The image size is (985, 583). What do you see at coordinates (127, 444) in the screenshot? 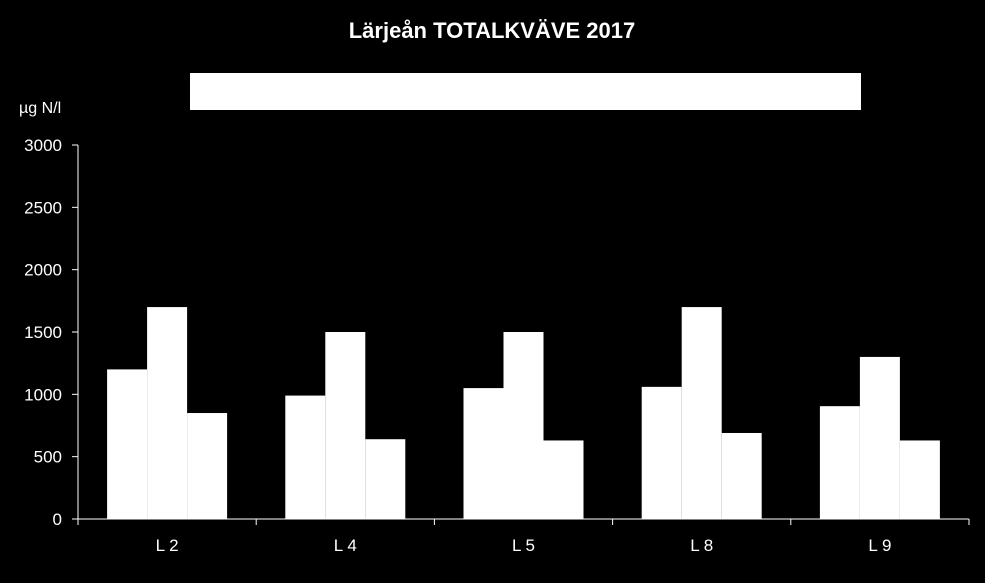
I see `bar-l2-s1` at bounding box center [127, 444].